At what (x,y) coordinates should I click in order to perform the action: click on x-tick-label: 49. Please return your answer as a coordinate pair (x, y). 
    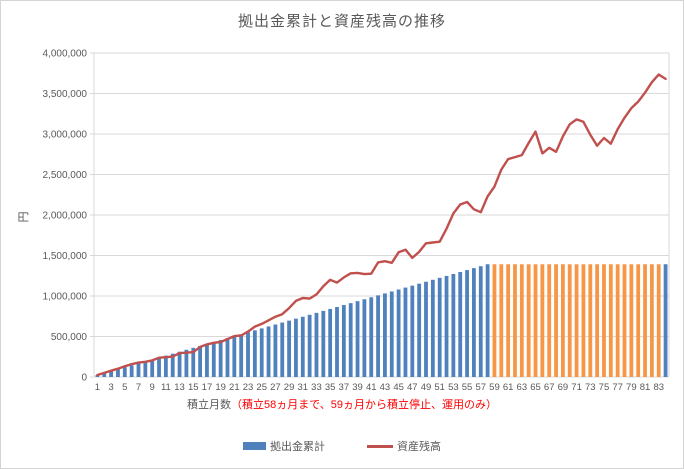
    Looking at the image, I should click on (426, 387).